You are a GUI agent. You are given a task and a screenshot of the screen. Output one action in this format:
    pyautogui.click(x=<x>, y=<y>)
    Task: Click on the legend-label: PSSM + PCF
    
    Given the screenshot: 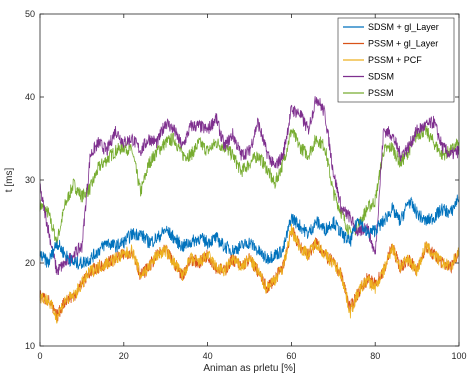 What is the action you would take?
    pyautogui.click(x=395, y=60)
    